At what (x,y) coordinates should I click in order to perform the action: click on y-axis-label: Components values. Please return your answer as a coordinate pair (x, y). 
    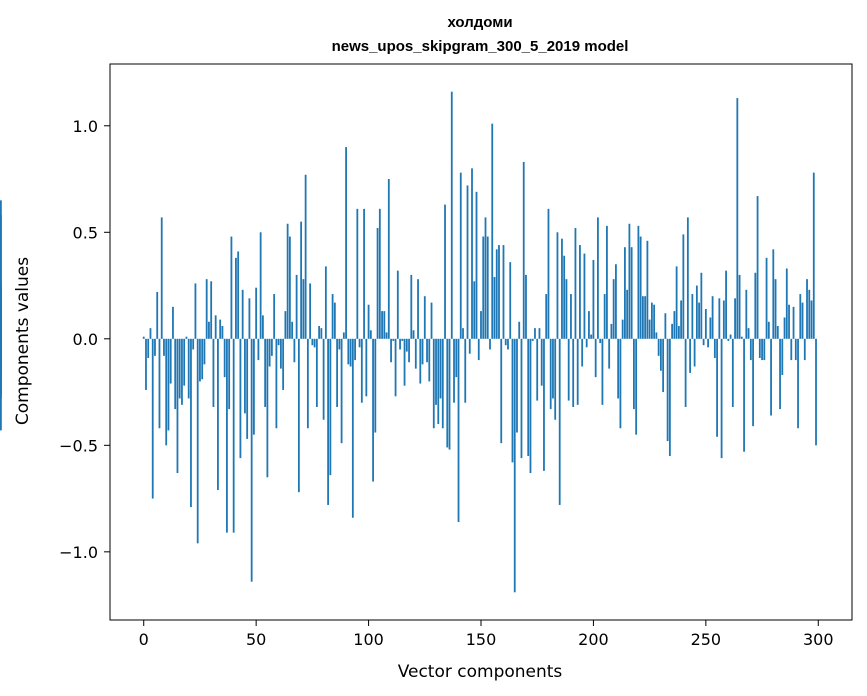
    Looking at the image, I should click on (23, 341).